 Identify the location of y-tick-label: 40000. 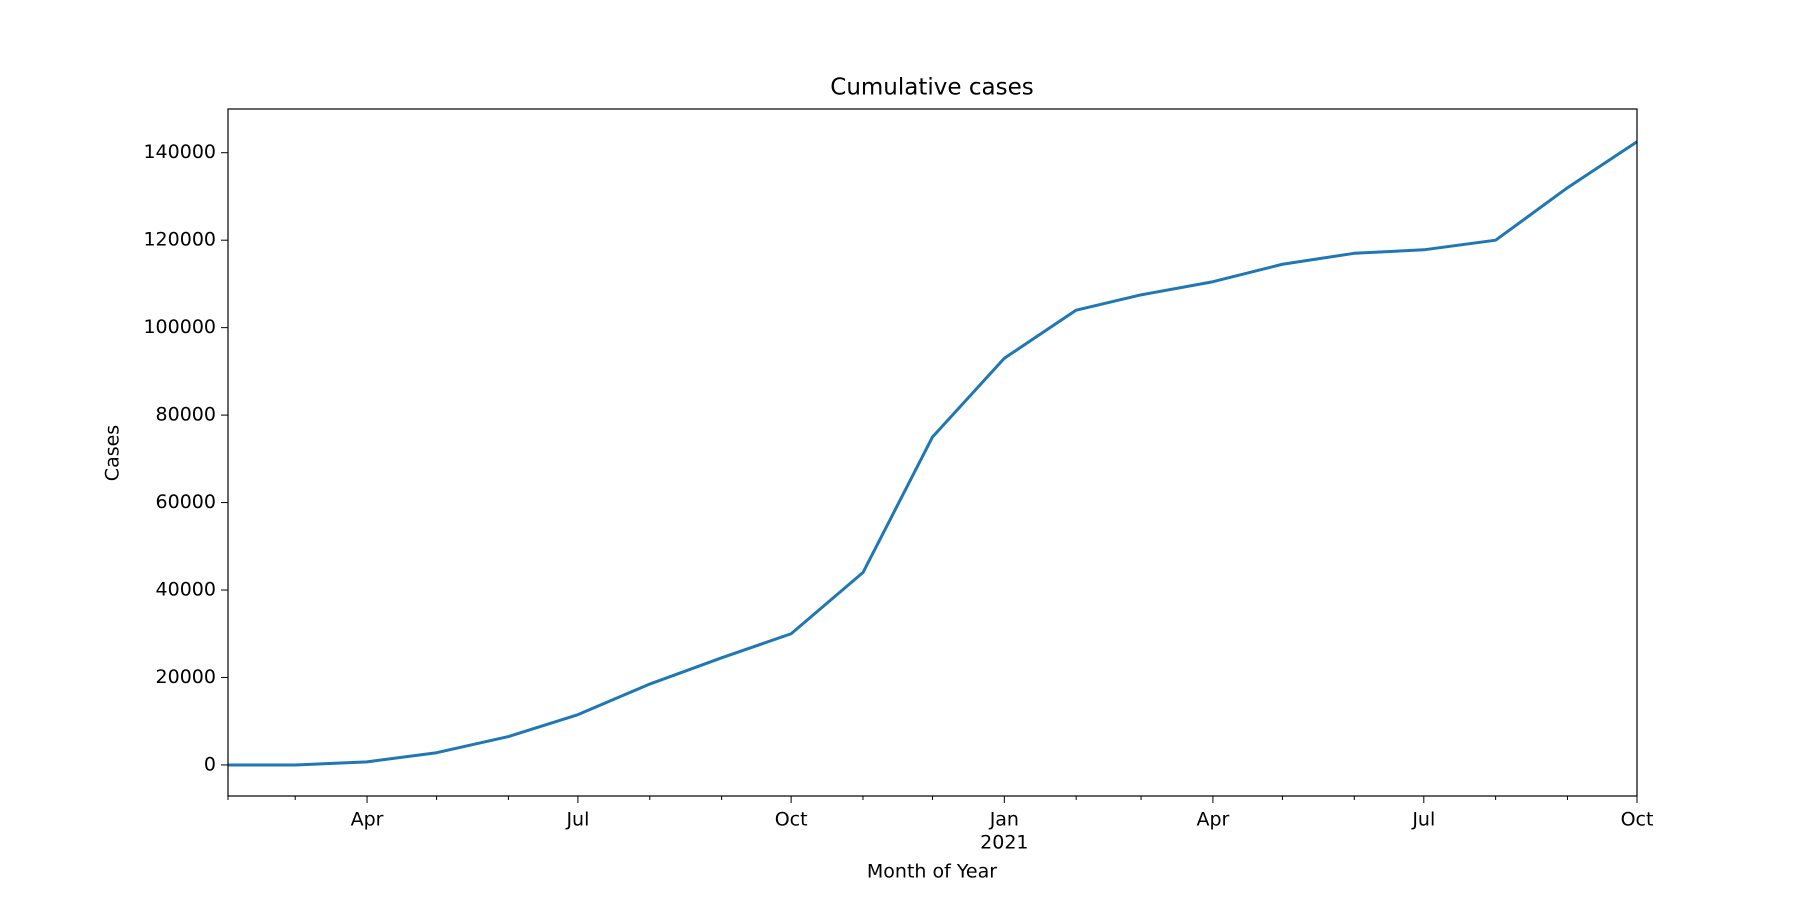
(186, 590).